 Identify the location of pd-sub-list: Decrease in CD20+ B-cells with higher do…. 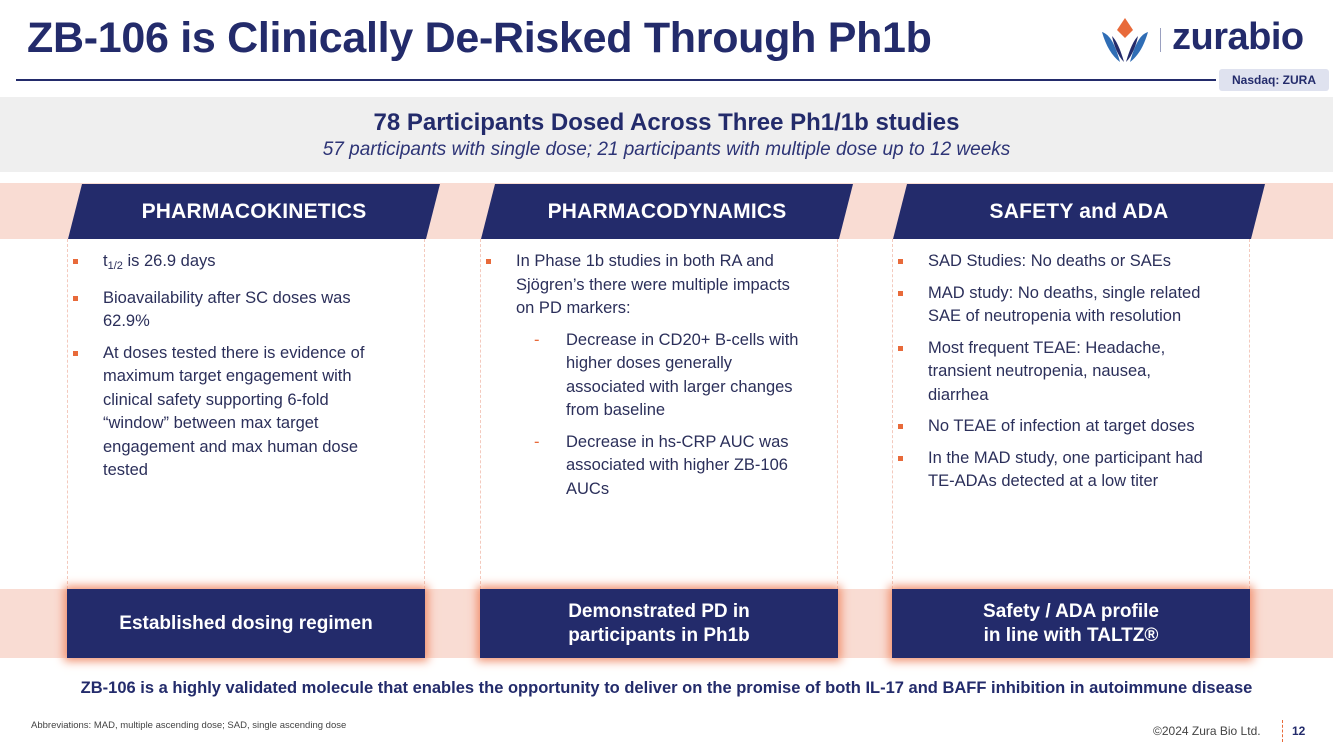
(663, 415).